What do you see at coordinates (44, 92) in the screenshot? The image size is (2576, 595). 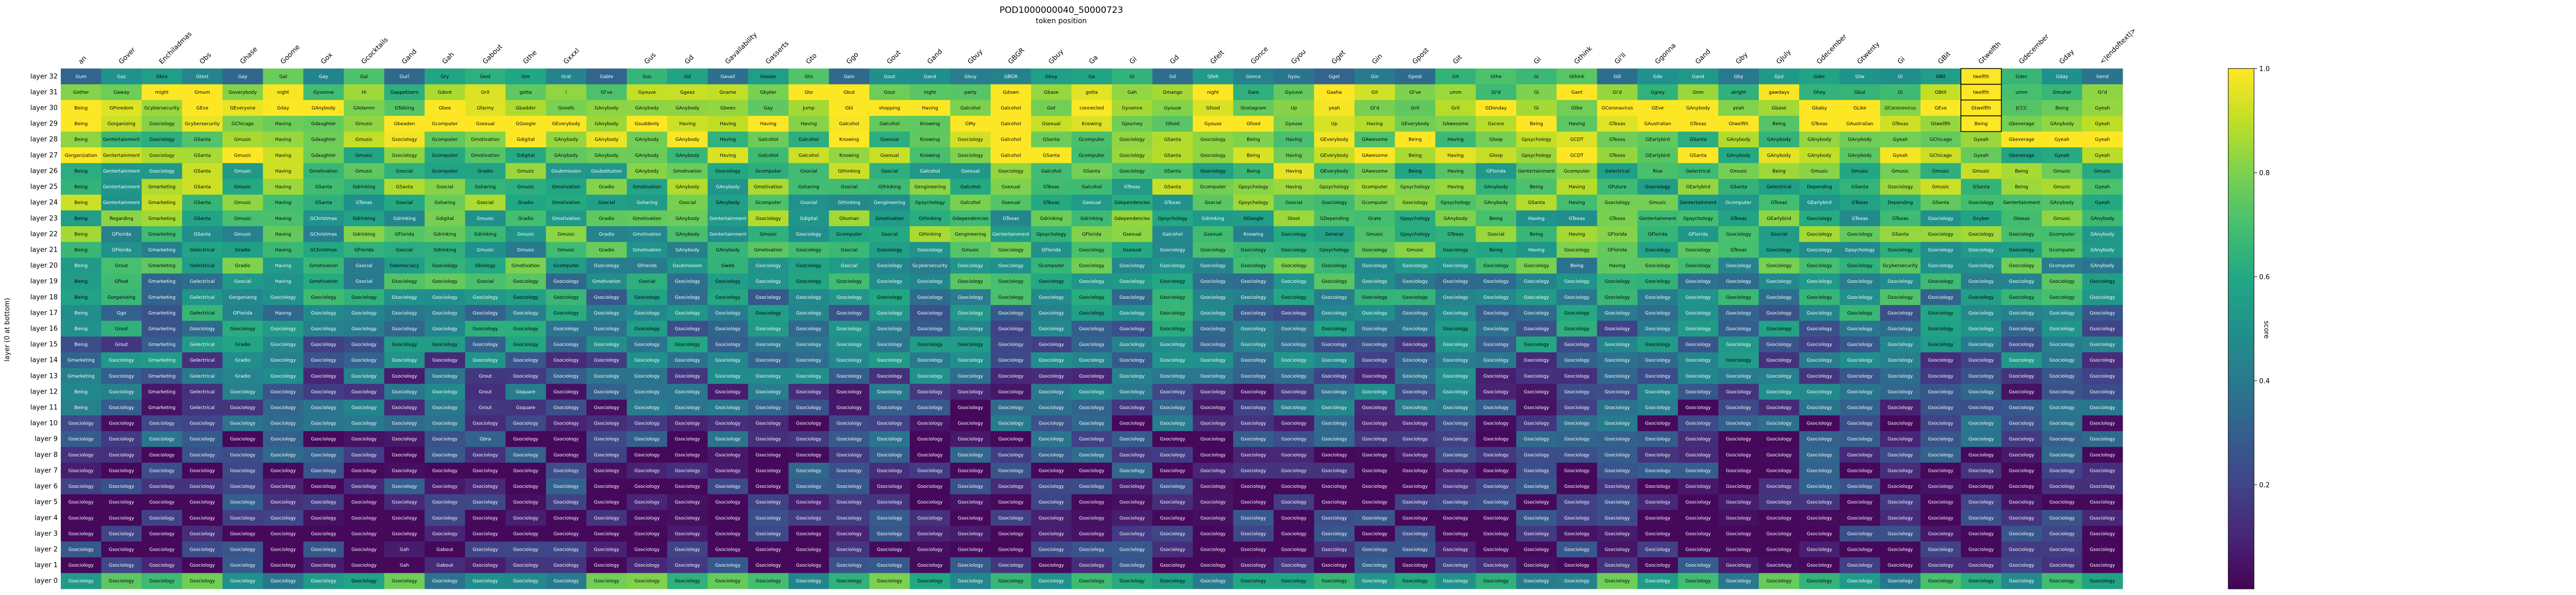 I see `y-tick-label: layer 31` at bounding box center [44, 92].